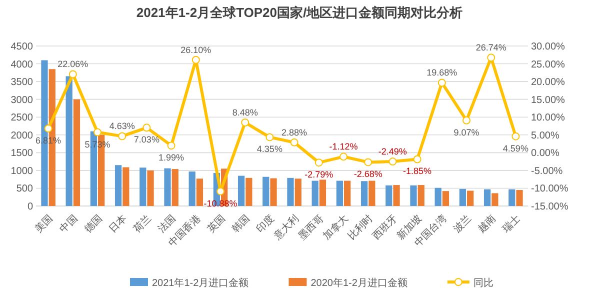  What do you see at coordinates (22, 136) in the screenshot?
I see `y-tick-label: 2000` at bounding box center [22, 136].